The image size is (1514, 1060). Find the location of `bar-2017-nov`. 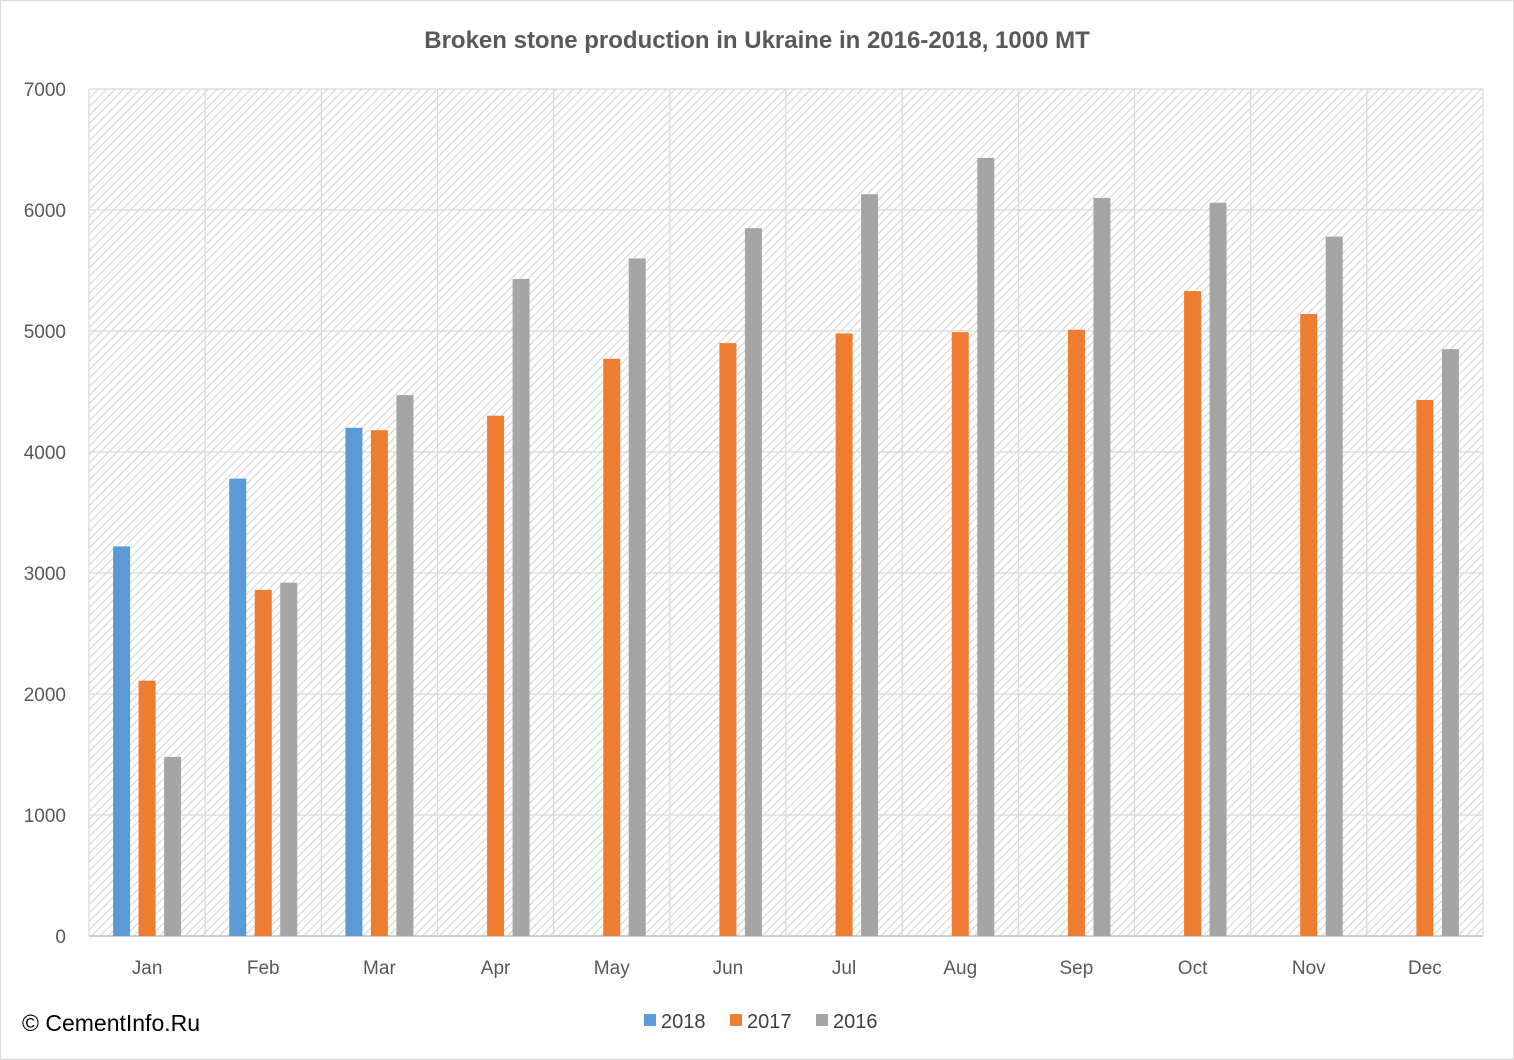

bar-2017-nov is located at coordinates (1309, 625).